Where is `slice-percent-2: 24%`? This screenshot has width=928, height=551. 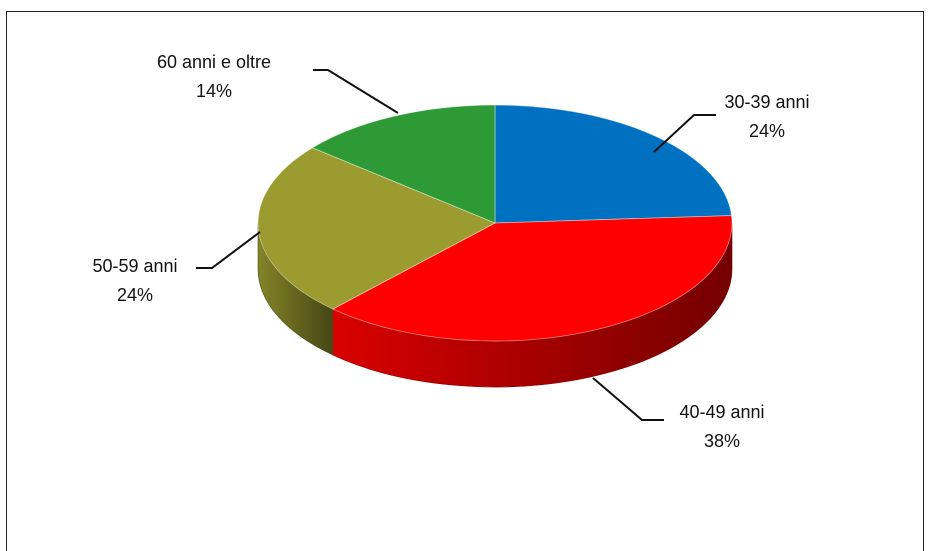 slice-percent-2: 24% is located at coordinates (135, 295).